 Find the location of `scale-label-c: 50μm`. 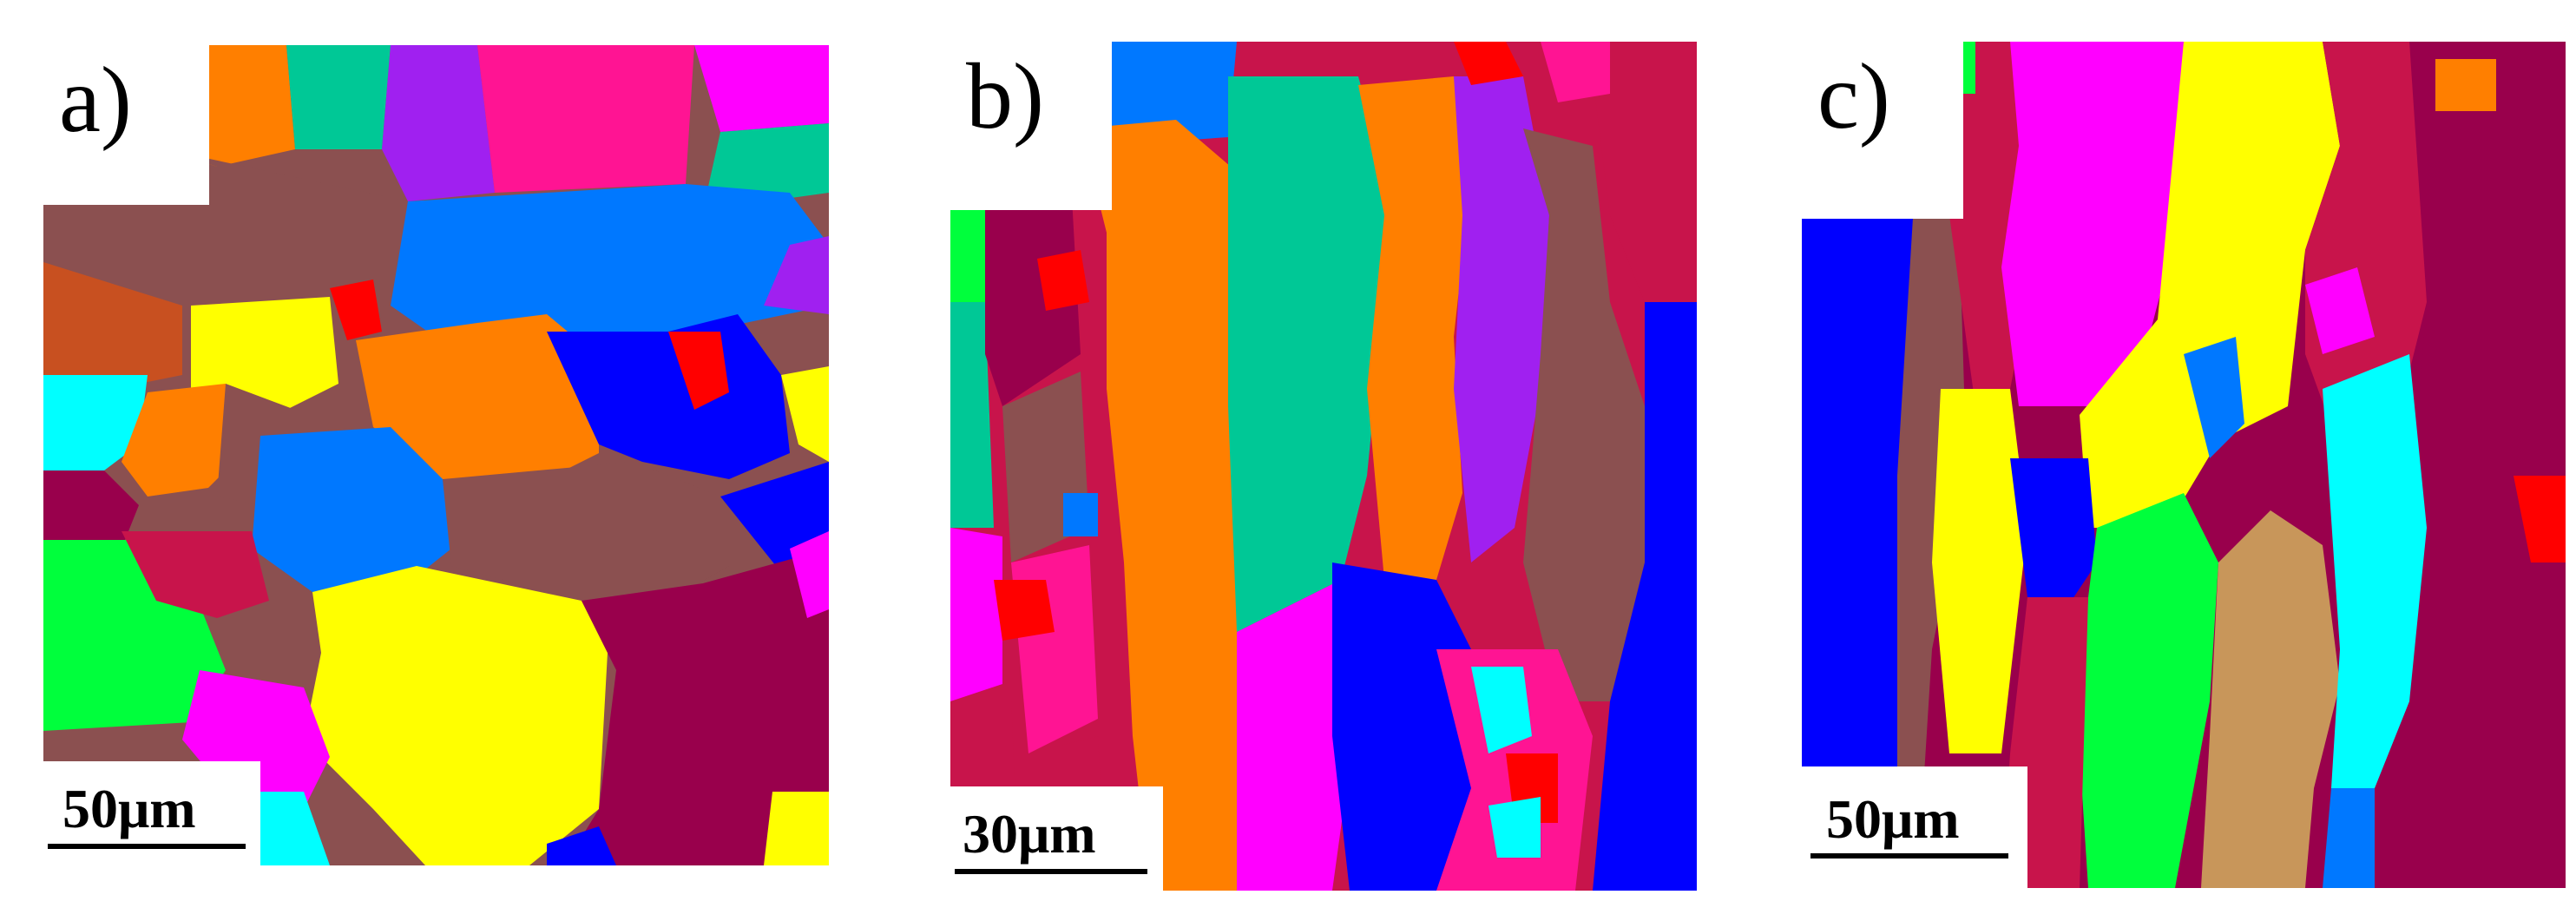

scale-label-c: 50μm is located at coordinates (1893, 819).